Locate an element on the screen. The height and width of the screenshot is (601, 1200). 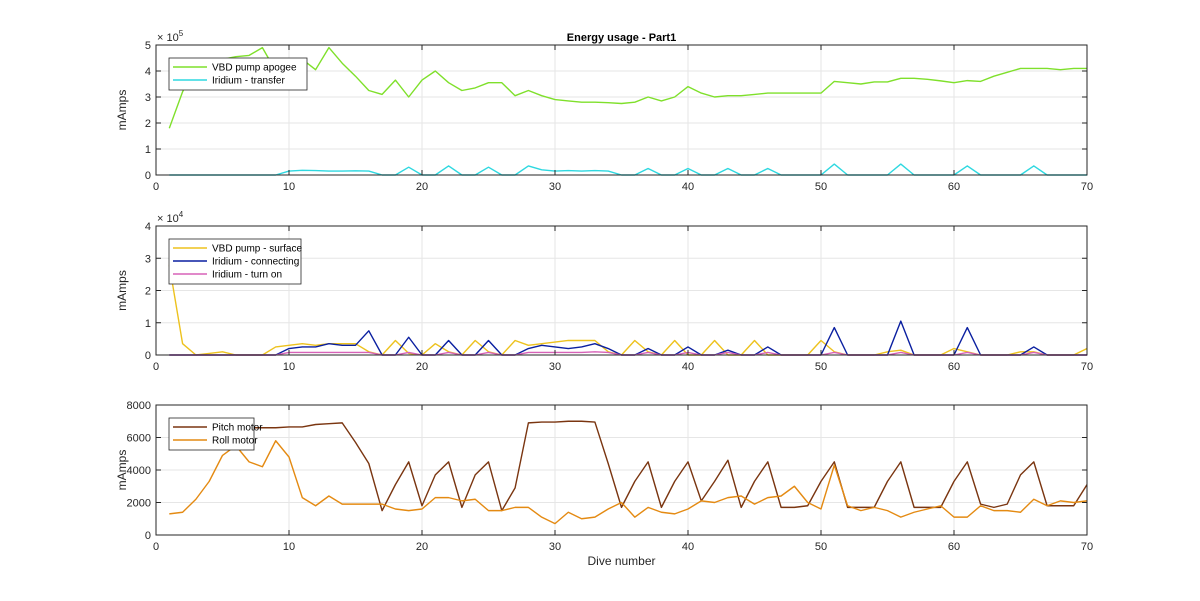
y-tick-label: 4000 is located at coordinates (139, 471).